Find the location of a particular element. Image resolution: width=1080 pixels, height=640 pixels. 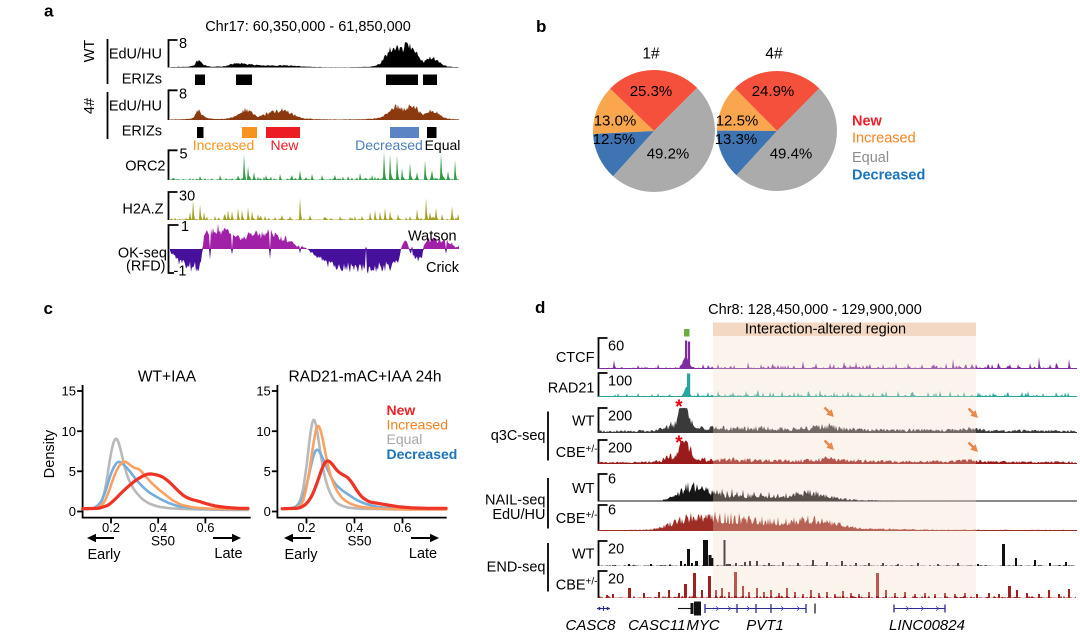

svg-text: d is located at coordinates (540, 307).